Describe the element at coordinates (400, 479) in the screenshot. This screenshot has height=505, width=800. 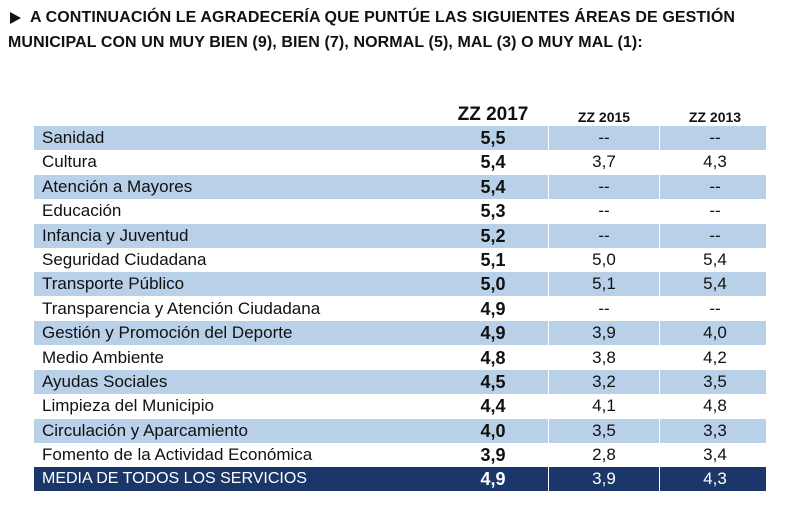
I see `total-row: MEDIA DE TODOS LOS SERVICIOS 4,9 3,9 4,3` at that location.